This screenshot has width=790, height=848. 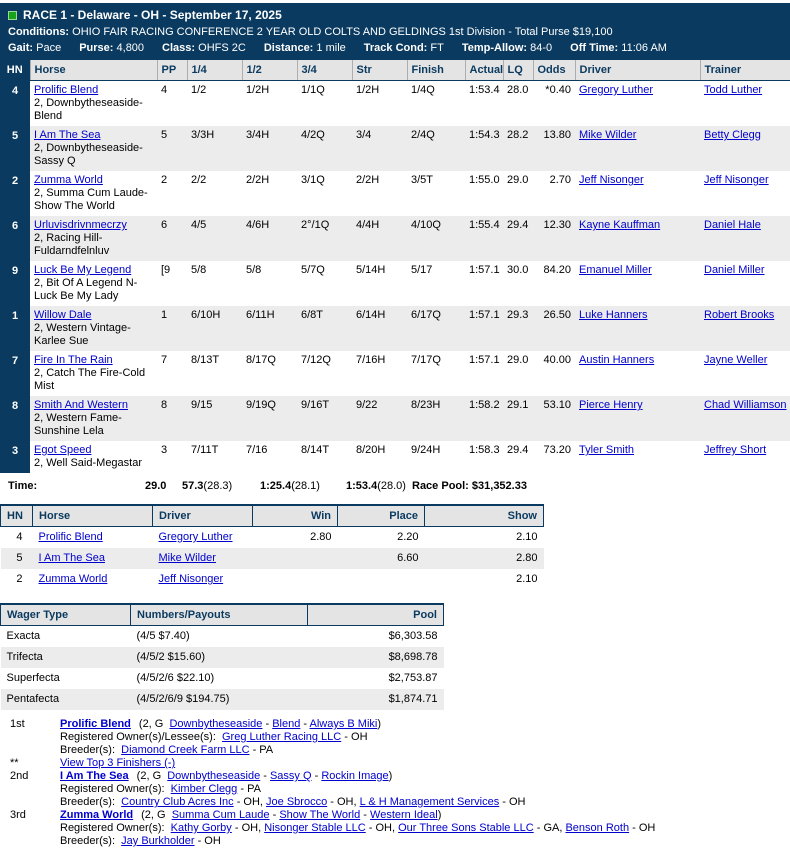 I want to click on payout-driver-link: Mike Wilder, so click(x=187, y=558).